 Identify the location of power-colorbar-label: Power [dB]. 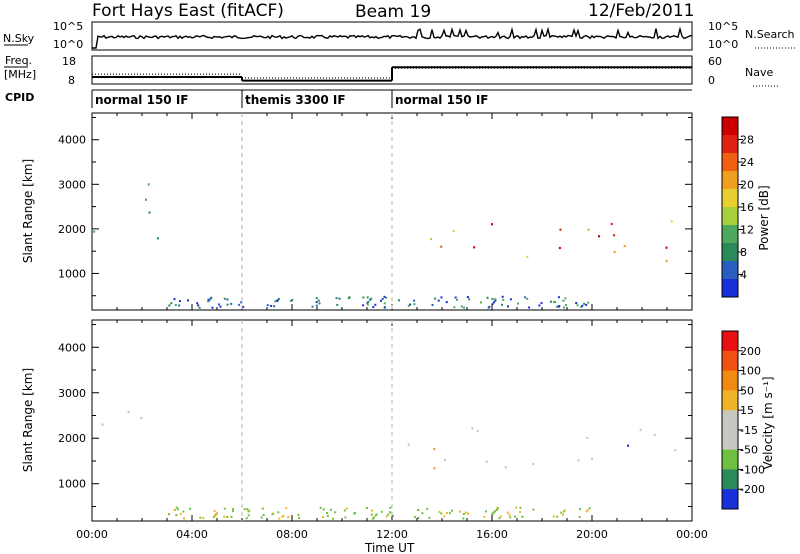
(764, 217).